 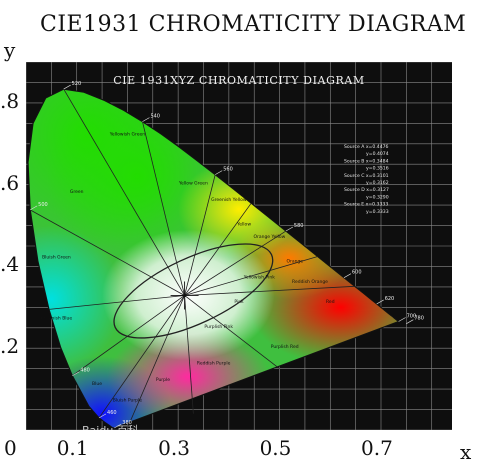 What do you see at coordinates (193, 184) in the screenshot?
I see `region-label: Yellow Green` at bounding box center [193, 184].